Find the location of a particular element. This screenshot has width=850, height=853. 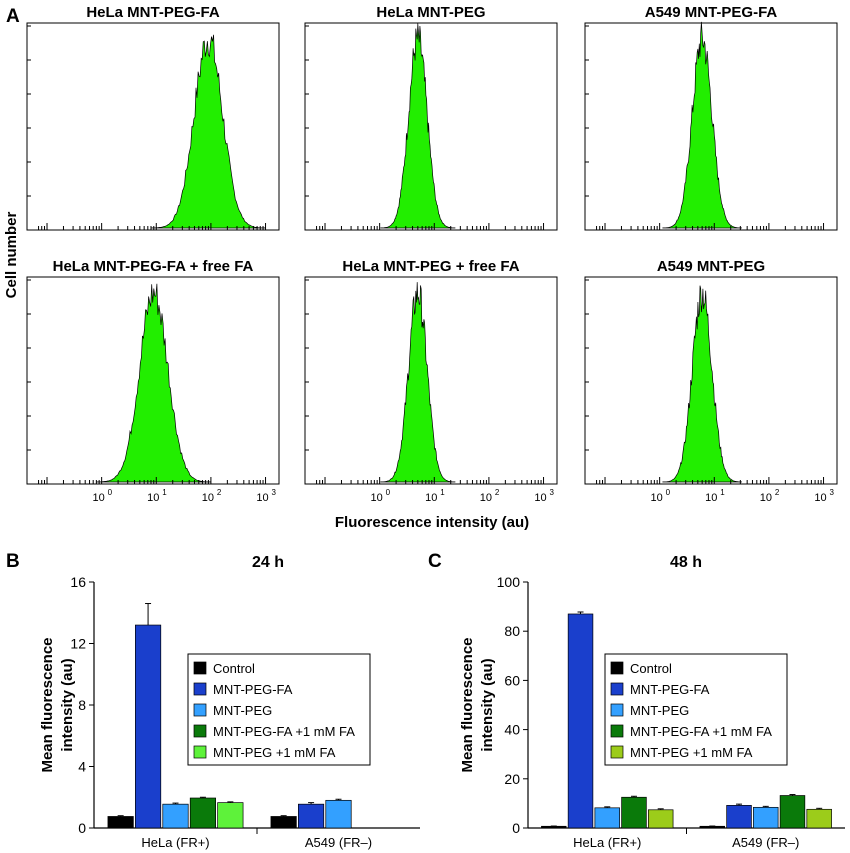

bar-chart-title: 48 h is located at coordinates (686, 562).